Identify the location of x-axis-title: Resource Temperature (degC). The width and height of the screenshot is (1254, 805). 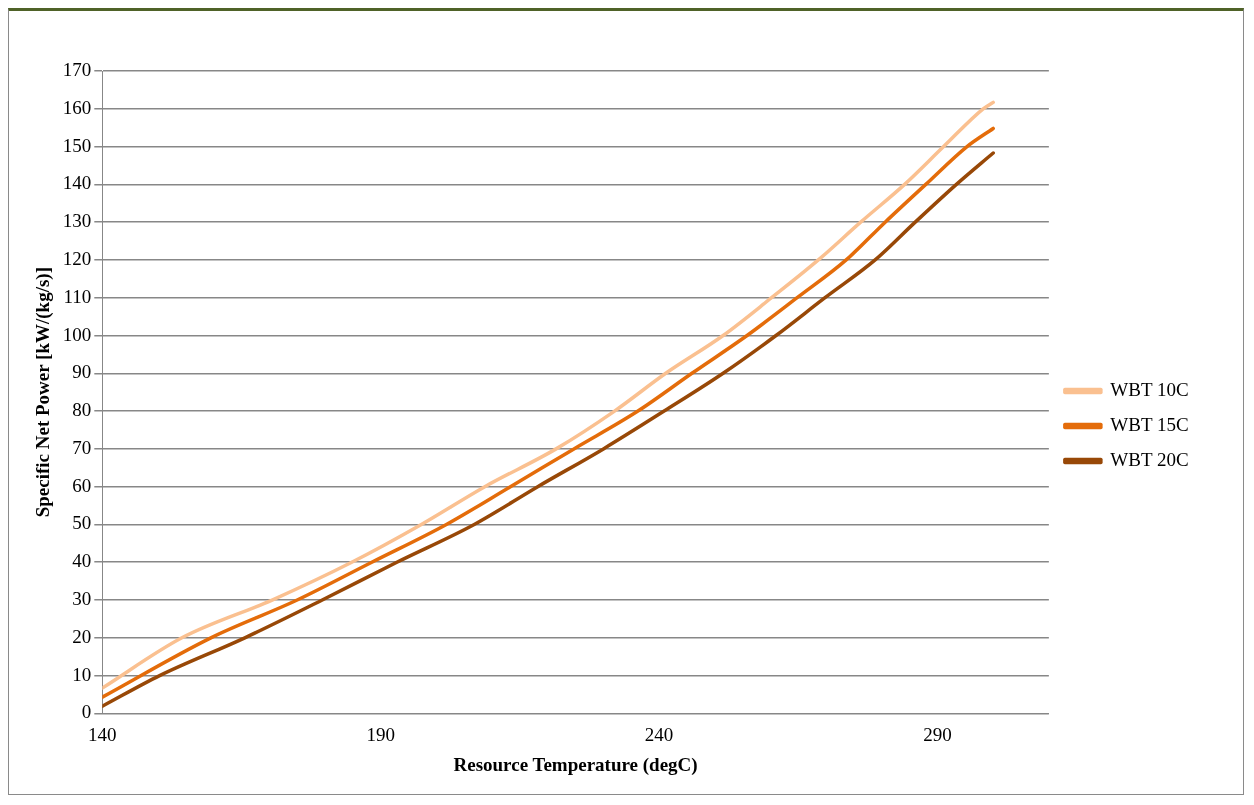
(575, 764).